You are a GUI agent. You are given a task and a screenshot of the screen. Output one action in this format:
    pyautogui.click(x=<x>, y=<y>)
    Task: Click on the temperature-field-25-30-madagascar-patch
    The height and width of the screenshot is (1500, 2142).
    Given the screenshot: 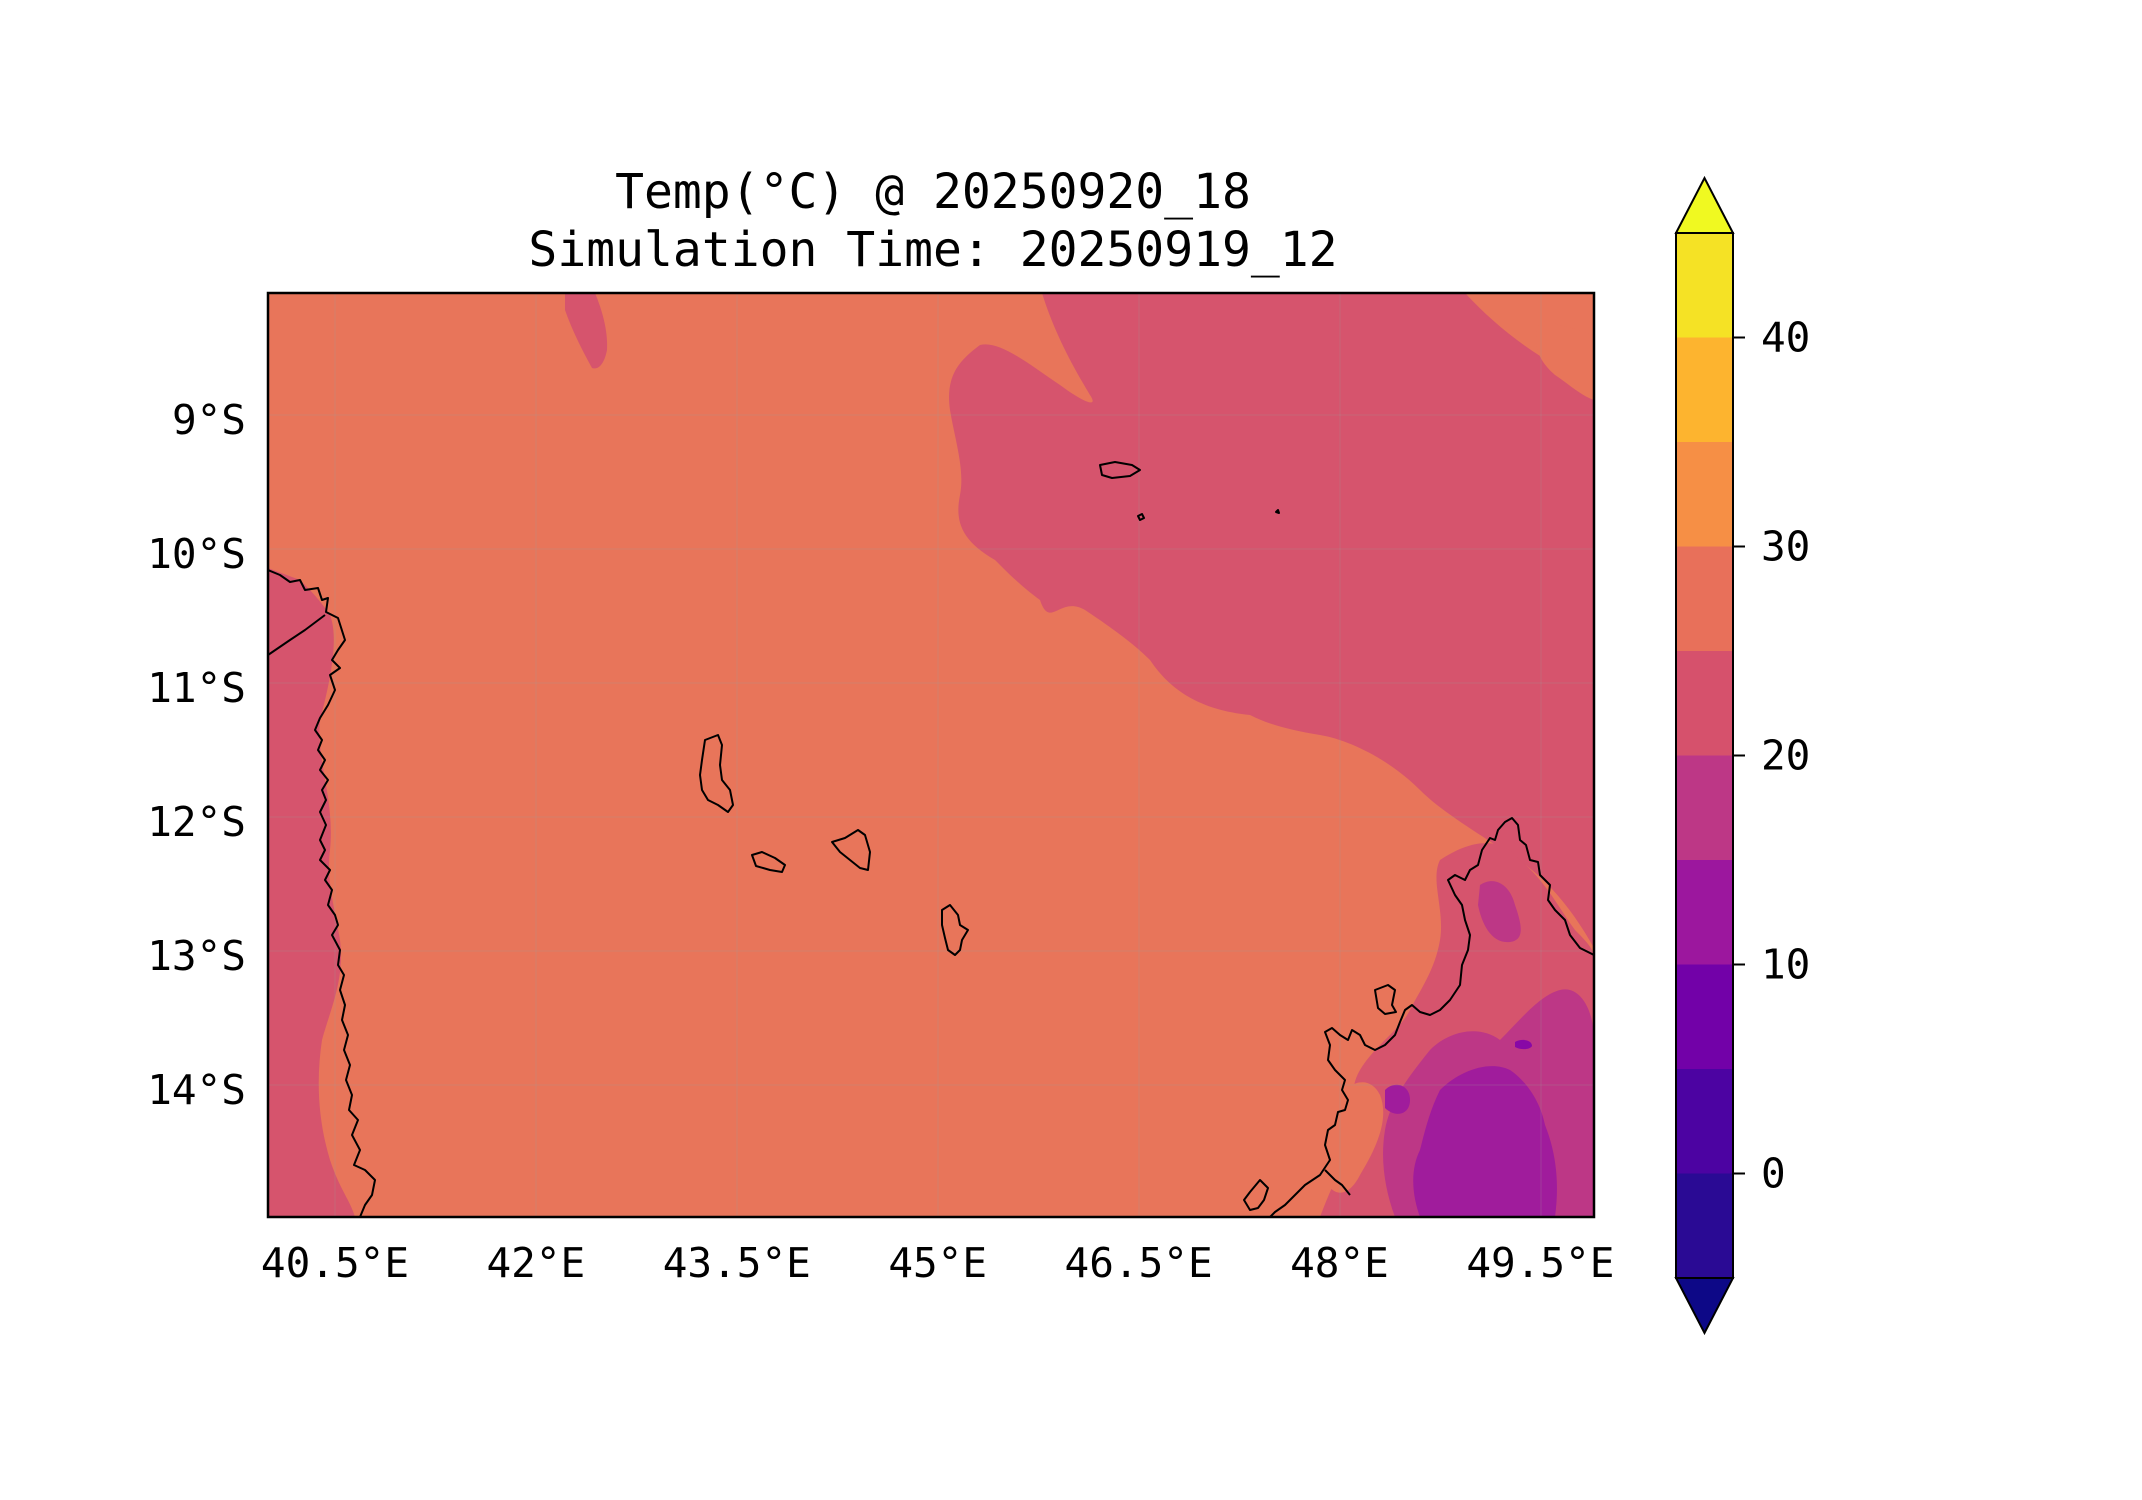 What is the action you would take?
    pyautogui.click(x=1353, y=1137)
    